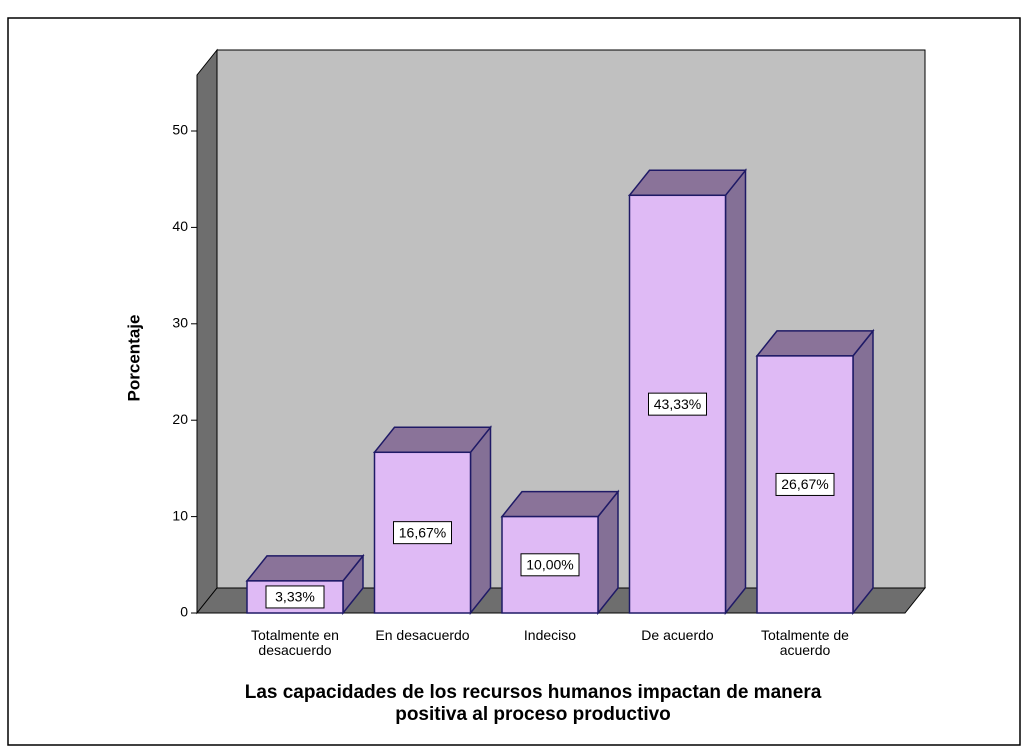 The height and width of the screenshot is (751, 1026). Describe the element at coordinates (805, 642) in the screenshot. I see `x-tick-label: Totalmente de acuerdo` at that location.